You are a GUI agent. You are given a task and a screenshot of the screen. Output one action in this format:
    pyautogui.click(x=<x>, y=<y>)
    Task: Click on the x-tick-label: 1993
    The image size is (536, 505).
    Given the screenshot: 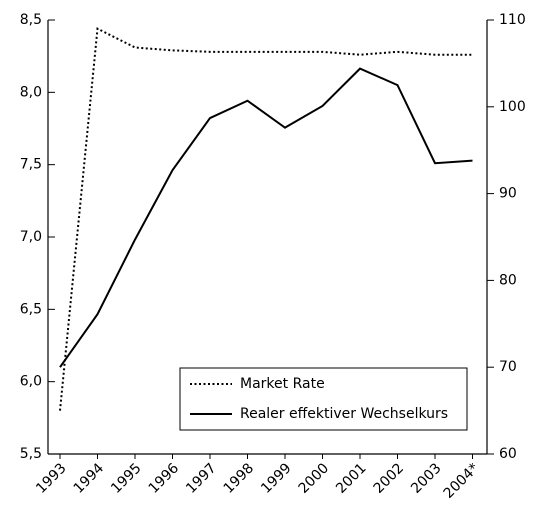 What is the action you would take?
    pyautogui.click(x=51, y=478)
    